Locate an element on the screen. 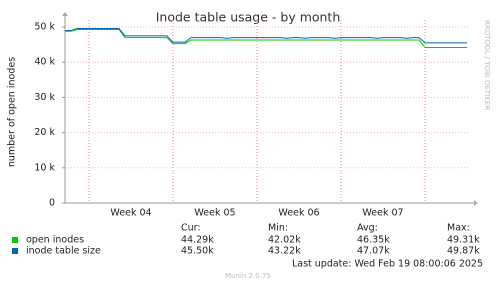 Image resolution: width=497 pixels, height=287 pixels. y-tick-label: 30 k is located at coordinates (44, 97).